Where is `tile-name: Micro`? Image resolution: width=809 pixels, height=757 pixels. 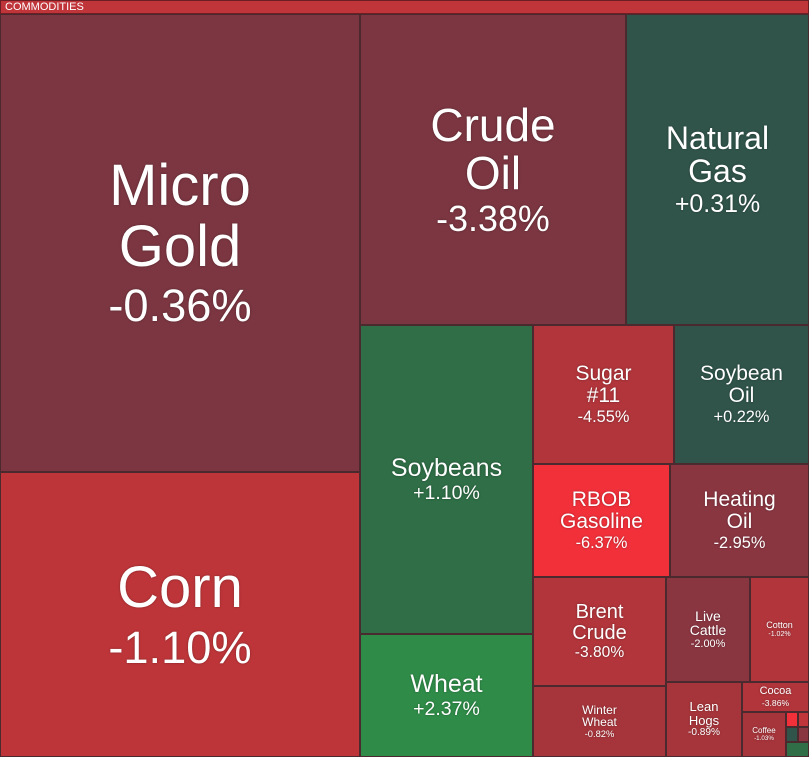 tile-name: Micro is located at coordinates (180, 186).